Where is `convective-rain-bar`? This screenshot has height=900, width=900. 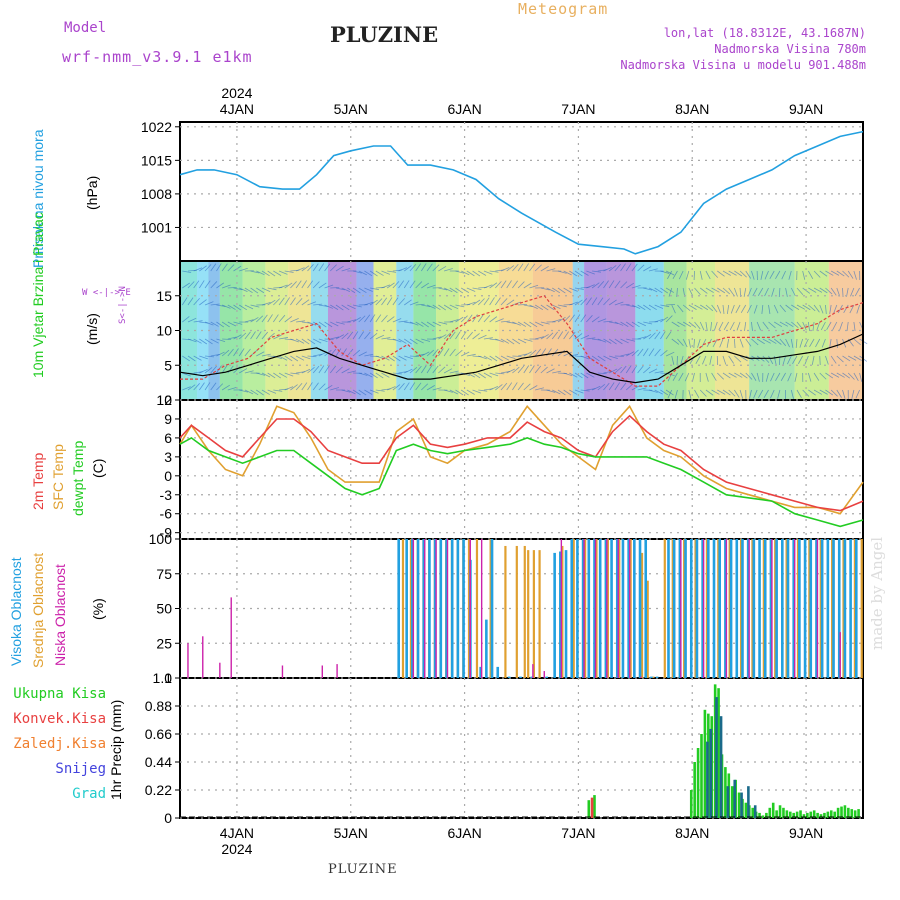
convective-rain-bar is located at coordinates (592, 807).